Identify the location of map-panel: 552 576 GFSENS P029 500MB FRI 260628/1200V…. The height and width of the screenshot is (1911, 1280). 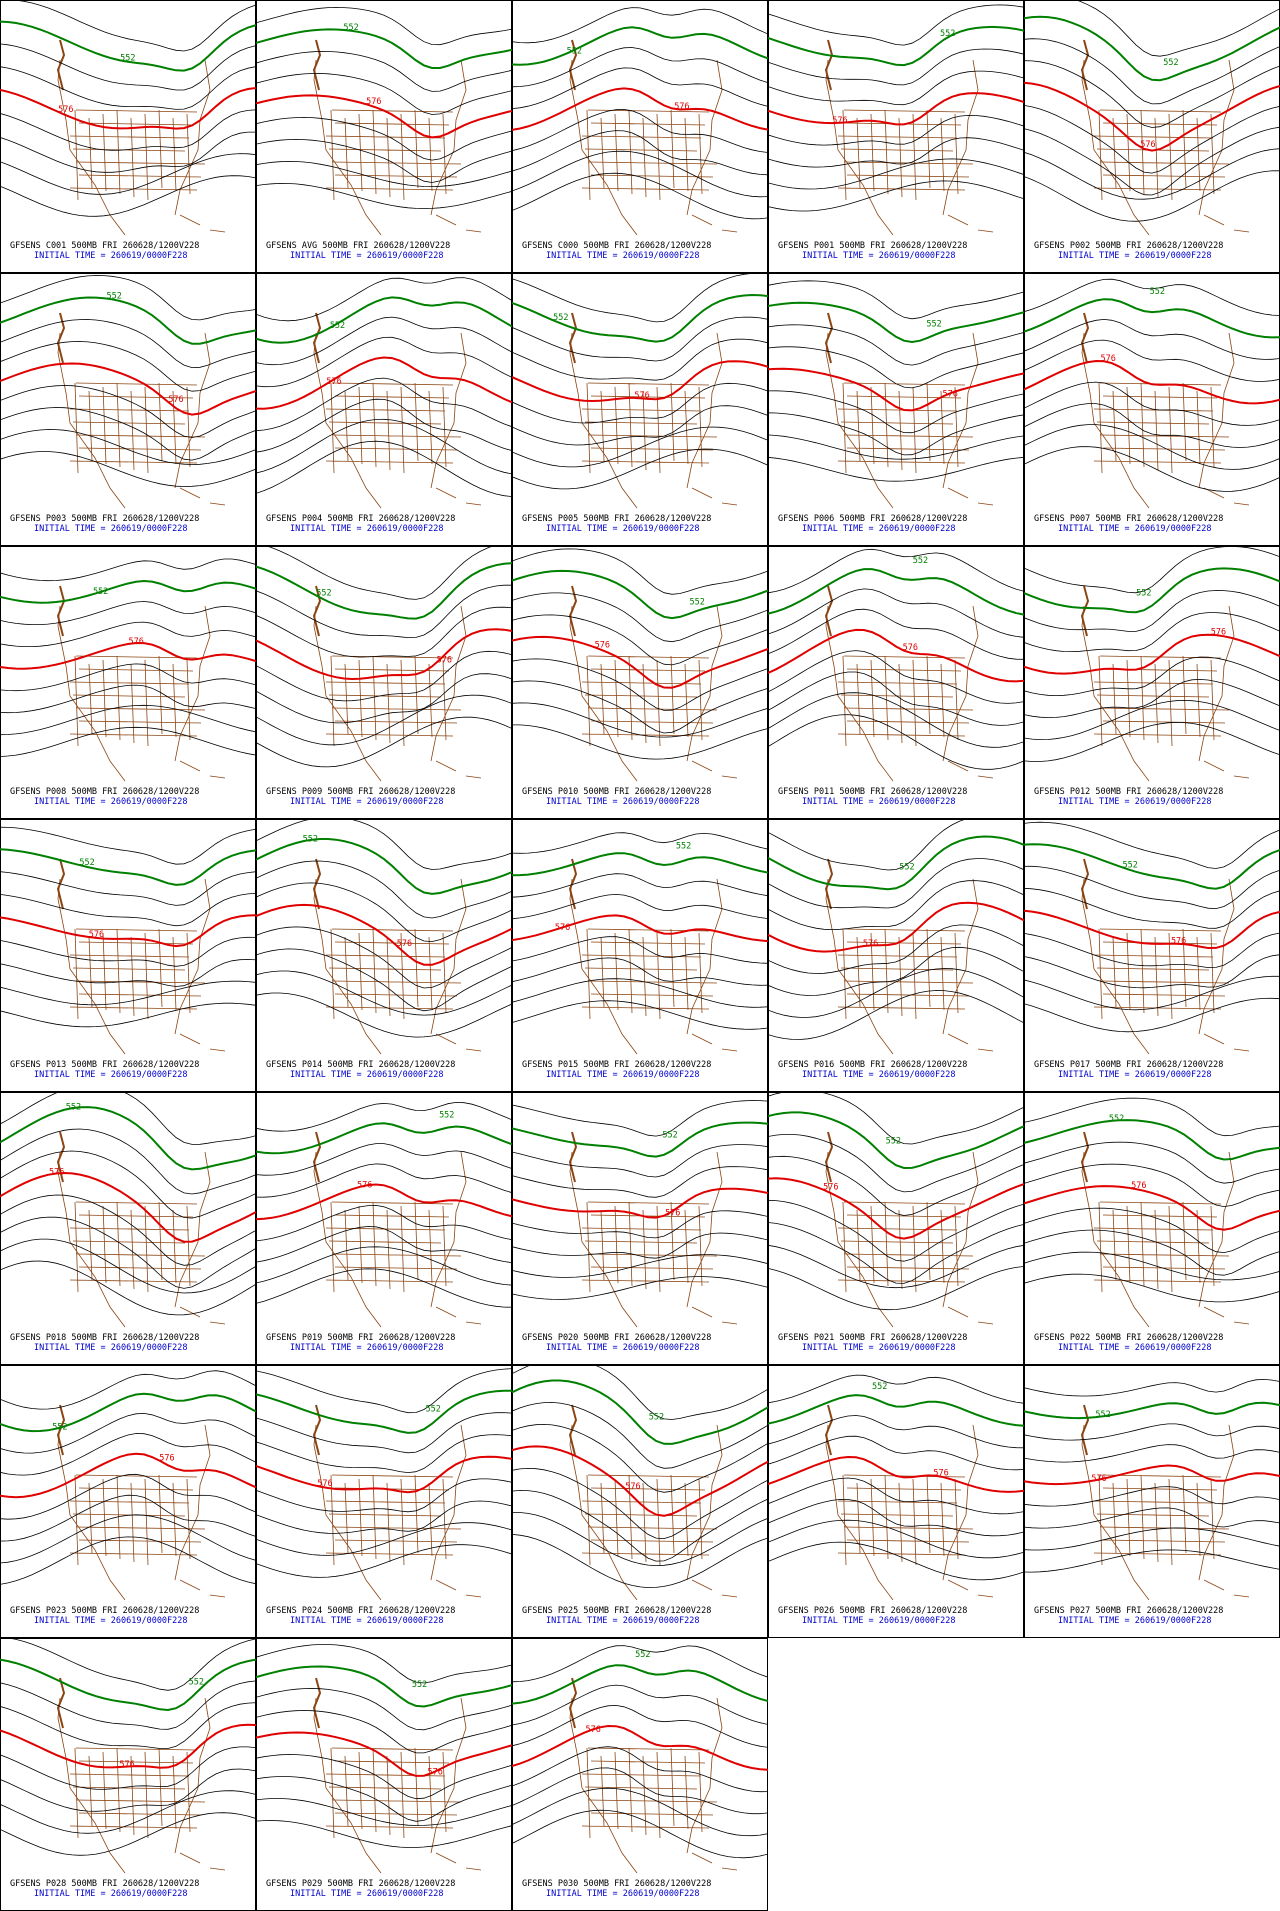
(384, 1774).